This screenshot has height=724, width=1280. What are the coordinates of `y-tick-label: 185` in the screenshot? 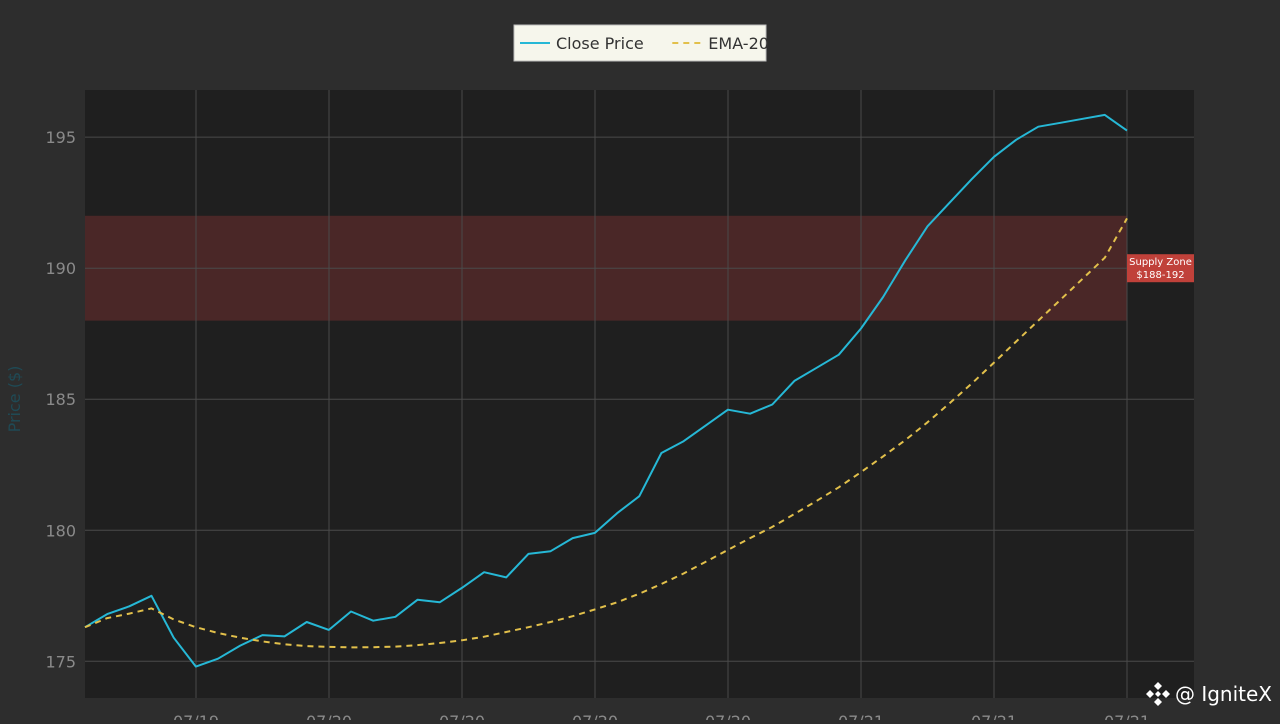 It's located at (60, 399).